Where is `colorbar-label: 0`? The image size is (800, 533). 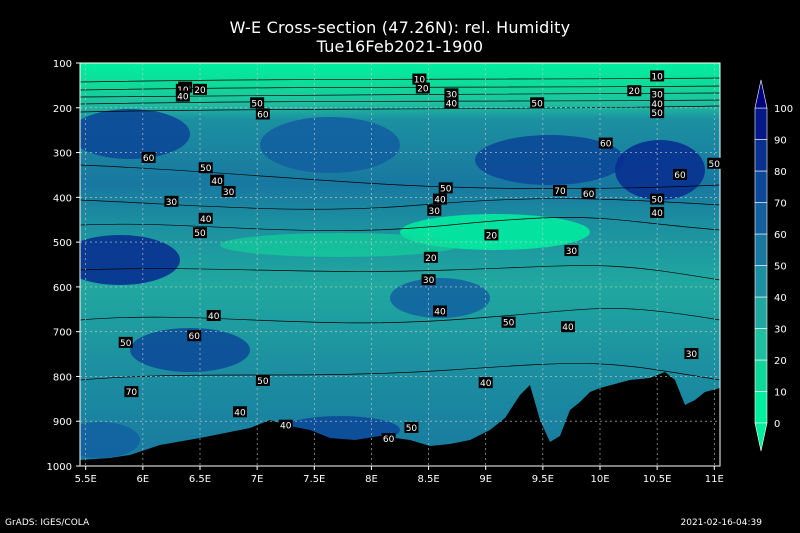
colorbar-label: 0 is located at coordinates (777, 424).